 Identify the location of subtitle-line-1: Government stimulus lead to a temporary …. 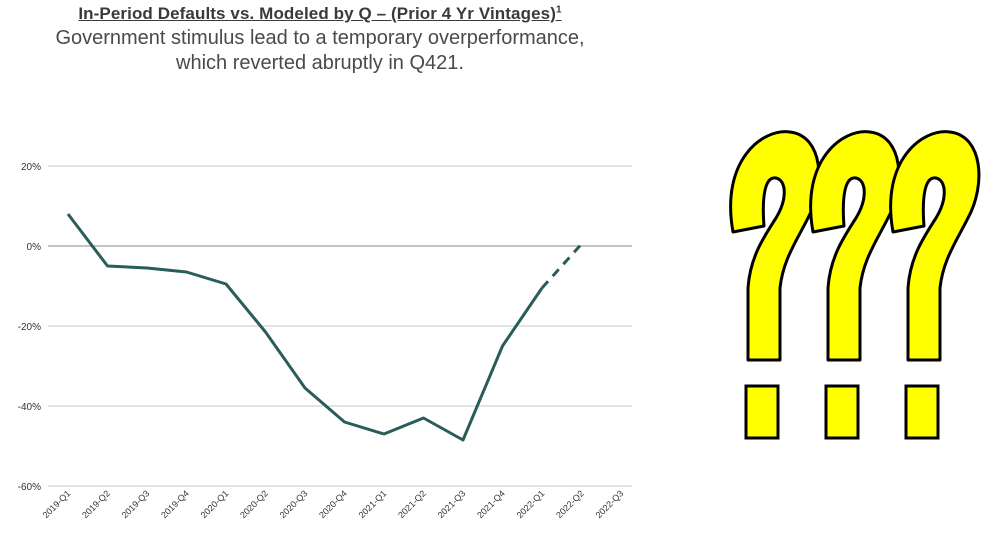
(320, 38).